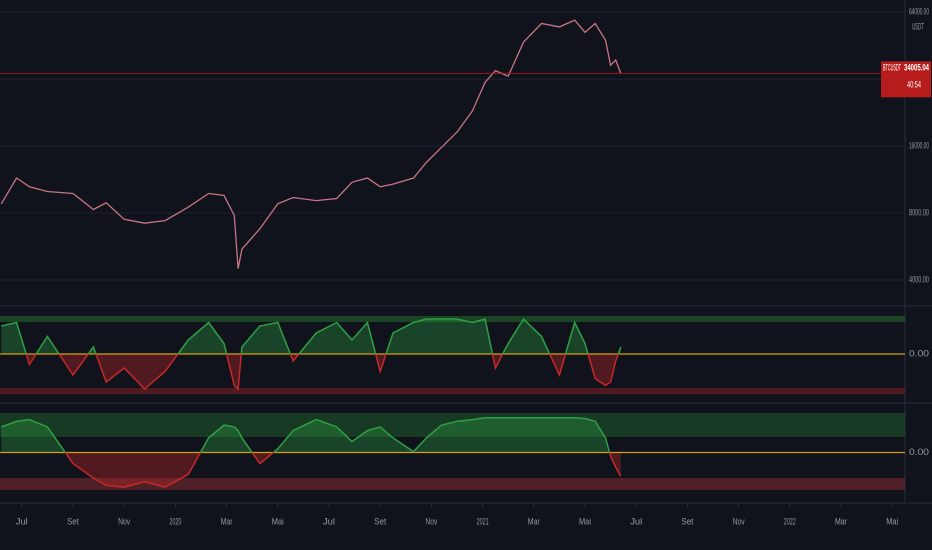 The height and width of the screenshot is (550, 932). What do you see at coordinates (914, 85) in the screenshot?
I see `countdown-label: 40:54` at bounding box center [914, 85].